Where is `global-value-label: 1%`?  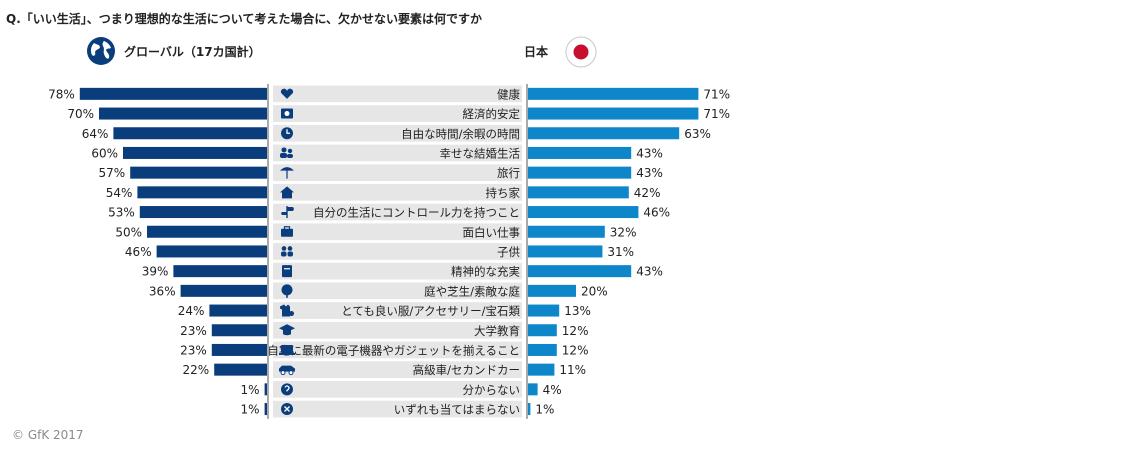 global-value-label: 1% is located at coordinates (250, 410).